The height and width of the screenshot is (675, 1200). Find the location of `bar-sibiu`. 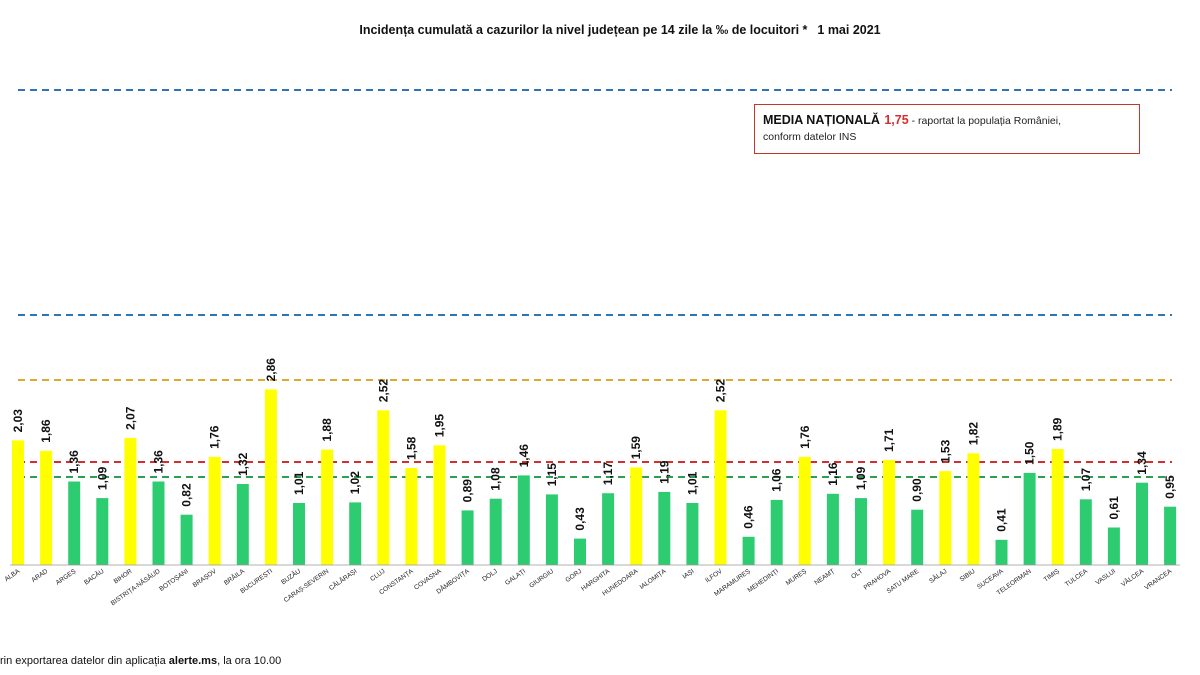

bar-sibiu is located at coordinates (973, 509).